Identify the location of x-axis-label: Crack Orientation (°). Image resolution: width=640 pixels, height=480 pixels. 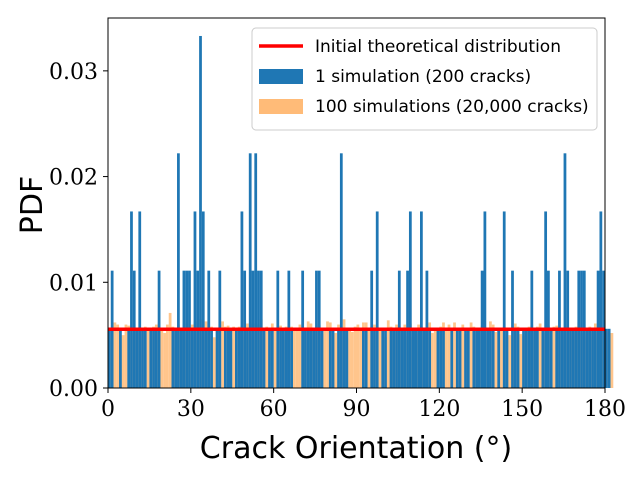
(356, 448).